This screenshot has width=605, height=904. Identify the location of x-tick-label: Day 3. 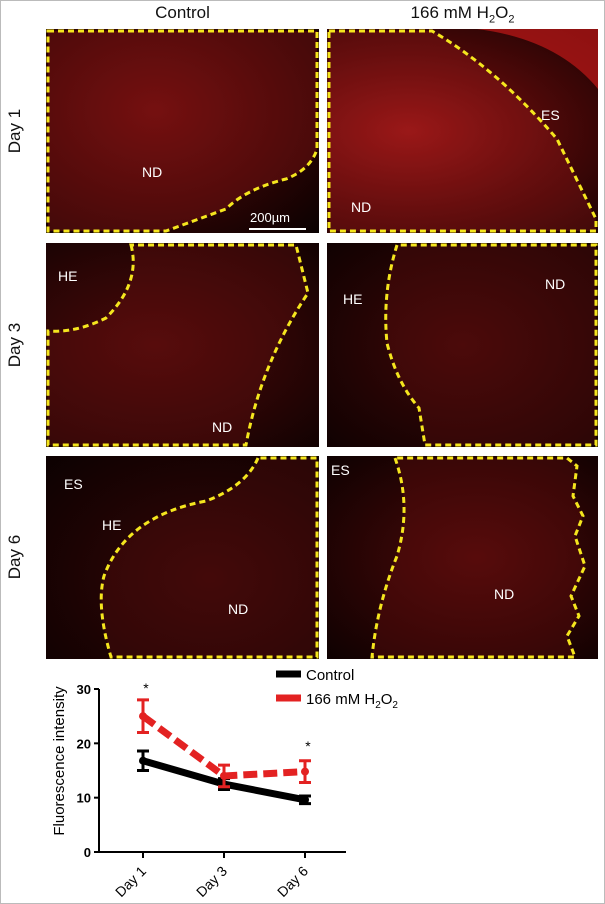
(211, 881).